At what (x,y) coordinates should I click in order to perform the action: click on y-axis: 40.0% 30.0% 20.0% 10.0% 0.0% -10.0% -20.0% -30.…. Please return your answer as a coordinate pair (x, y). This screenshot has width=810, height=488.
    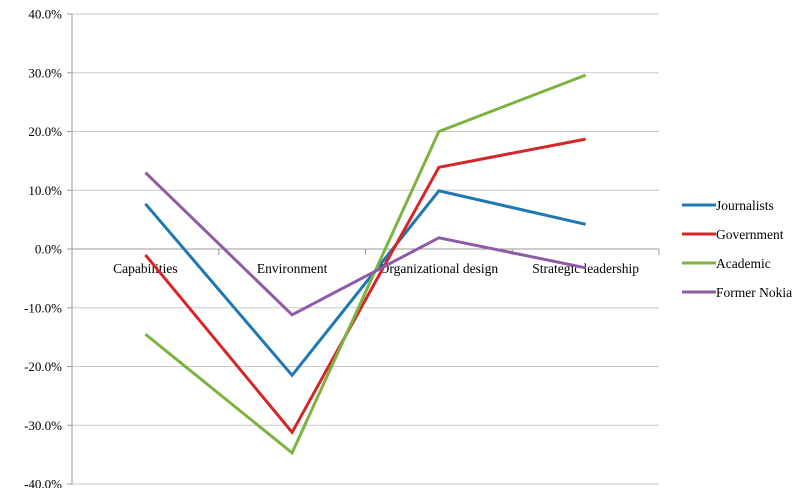
    Looking at the image, I should click on (48, 247).